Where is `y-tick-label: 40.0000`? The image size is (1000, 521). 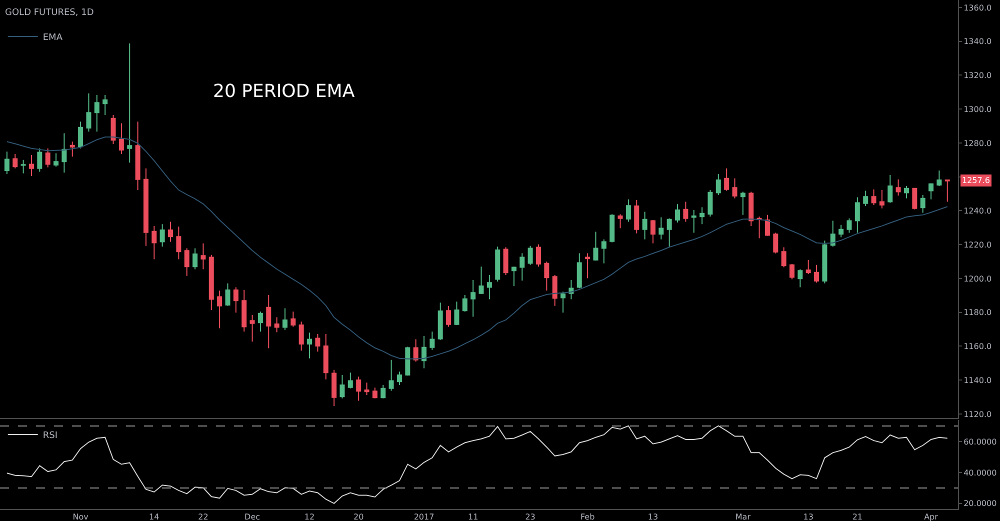 y-tick-label: 40.0000 is located at coordinates (980, 473).